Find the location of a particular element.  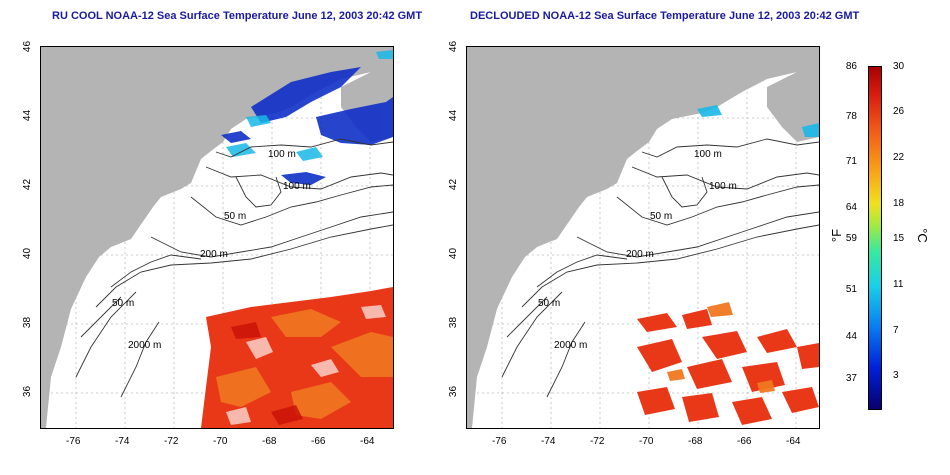

fahrenheit-tick: 78 is located at coordinates (851, 116).